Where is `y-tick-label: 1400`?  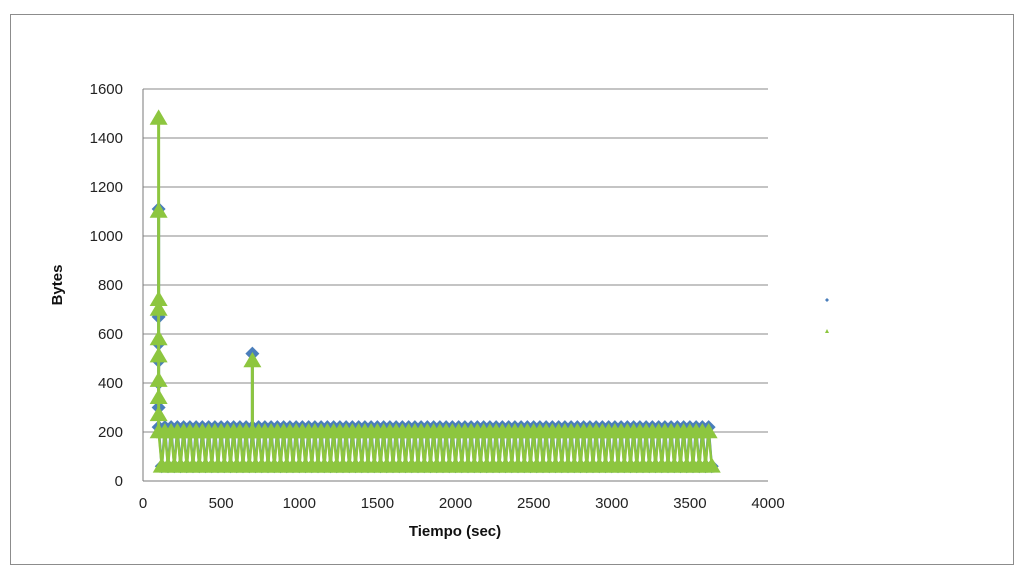
y-tick-label: 1400 is located at coordinates (106, 138).